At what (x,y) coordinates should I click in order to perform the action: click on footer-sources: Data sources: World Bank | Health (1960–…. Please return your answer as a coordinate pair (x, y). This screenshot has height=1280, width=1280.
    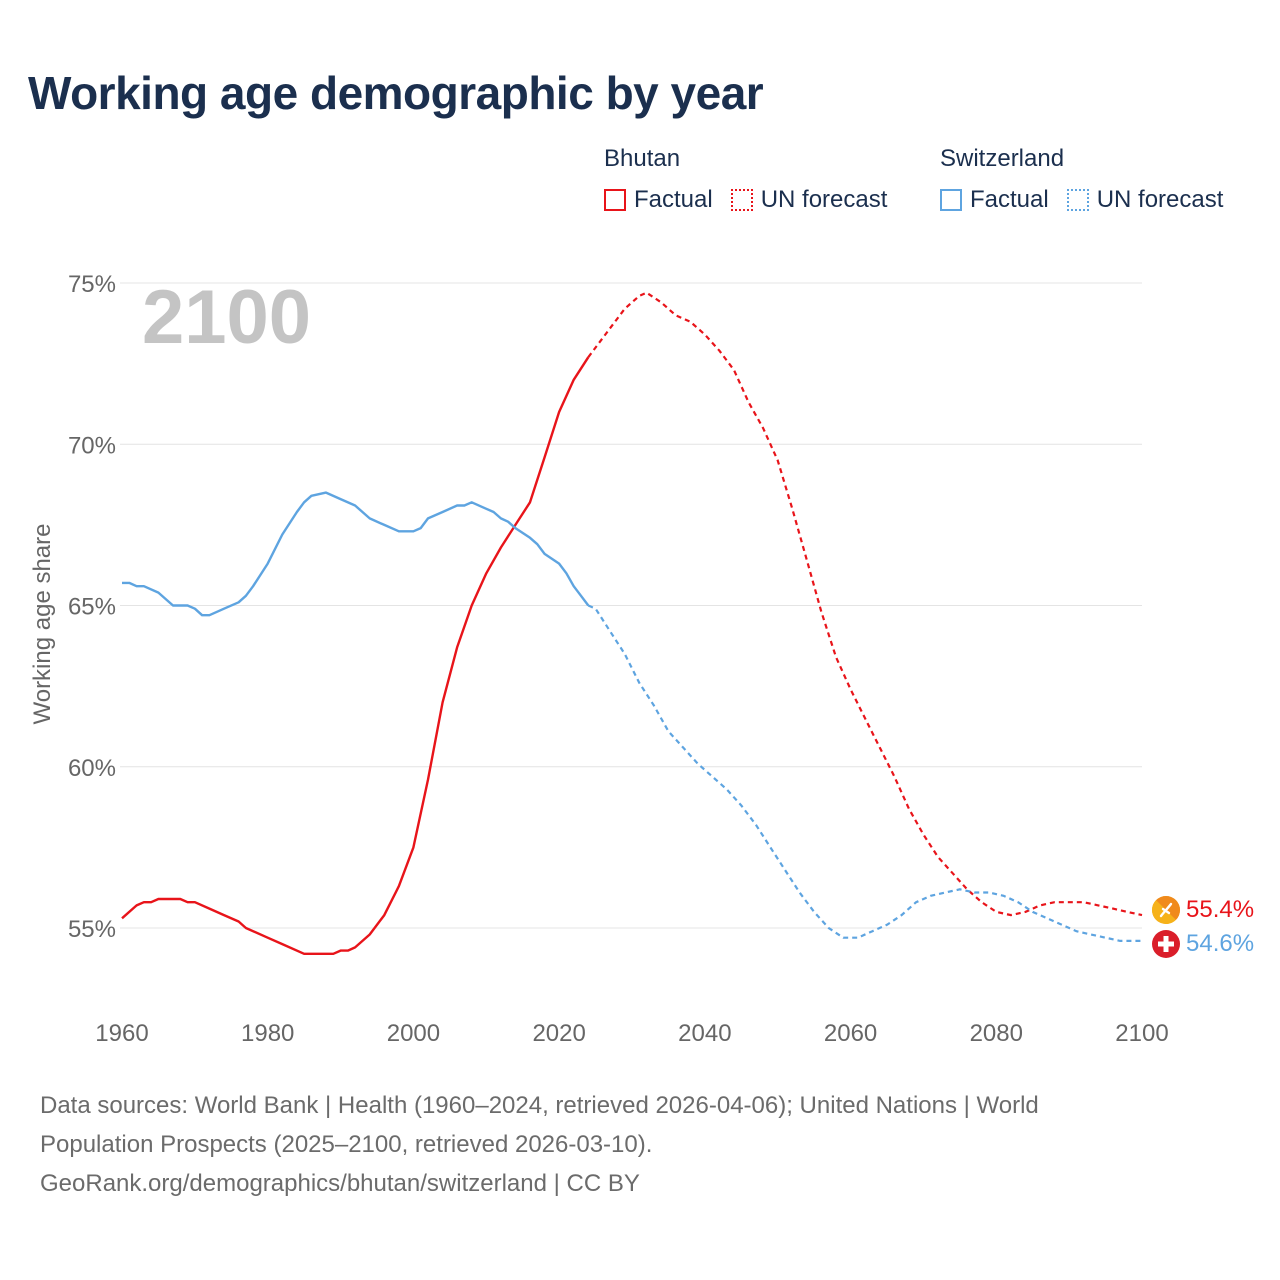
    Looking at the image, I should click on (630, 1144).